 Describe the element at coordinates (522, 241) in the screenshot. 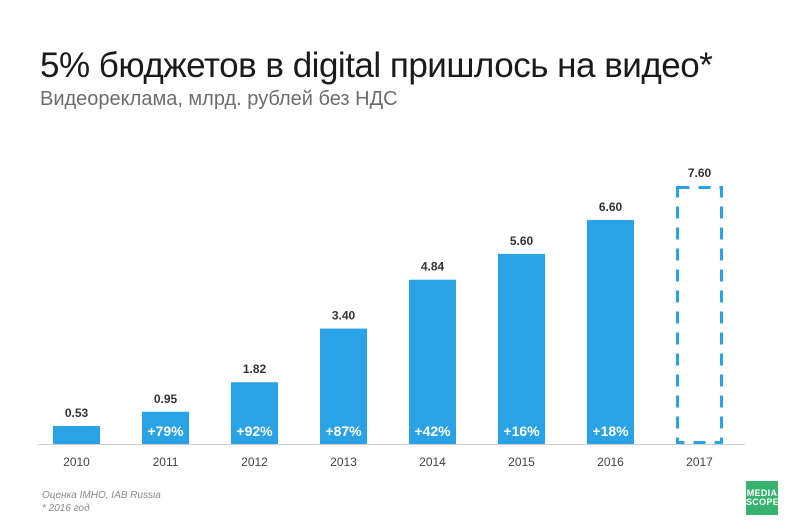

I see `value-label-2015: 5.60` at that location.